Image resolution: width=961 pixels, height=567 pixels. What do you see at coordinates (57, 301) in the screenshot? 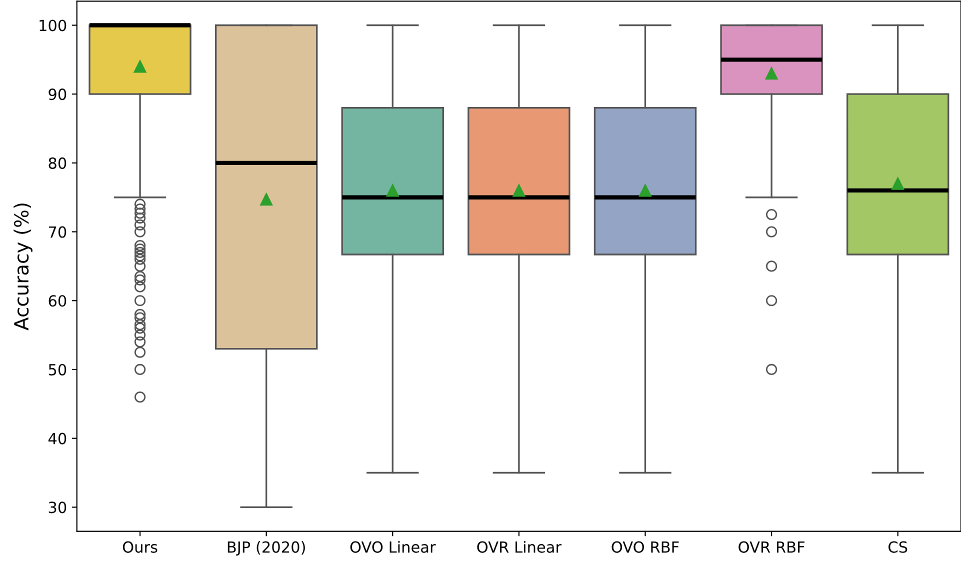
I see `y-tick-label: 60` at bounding box center [57, 301].